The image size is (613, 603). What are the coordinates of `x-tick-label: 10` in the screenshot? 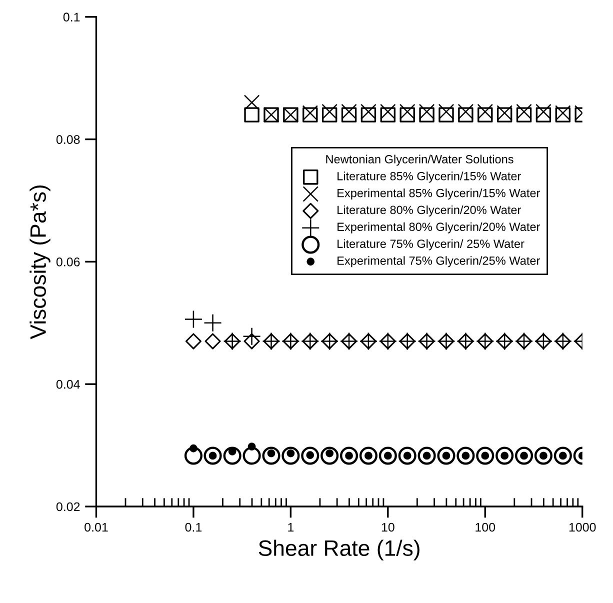 It's located at (388, 527).